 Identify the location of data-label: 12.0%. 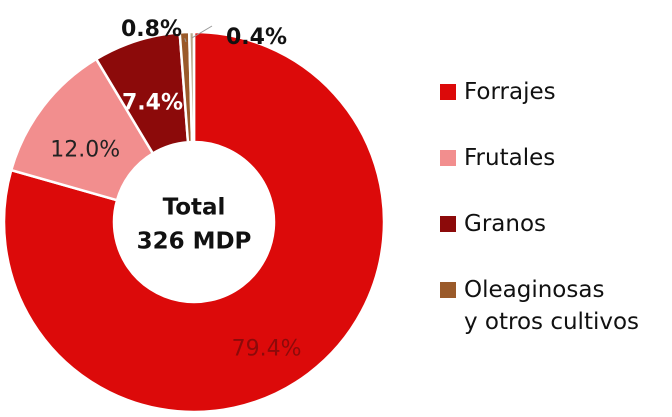
(85, 150).